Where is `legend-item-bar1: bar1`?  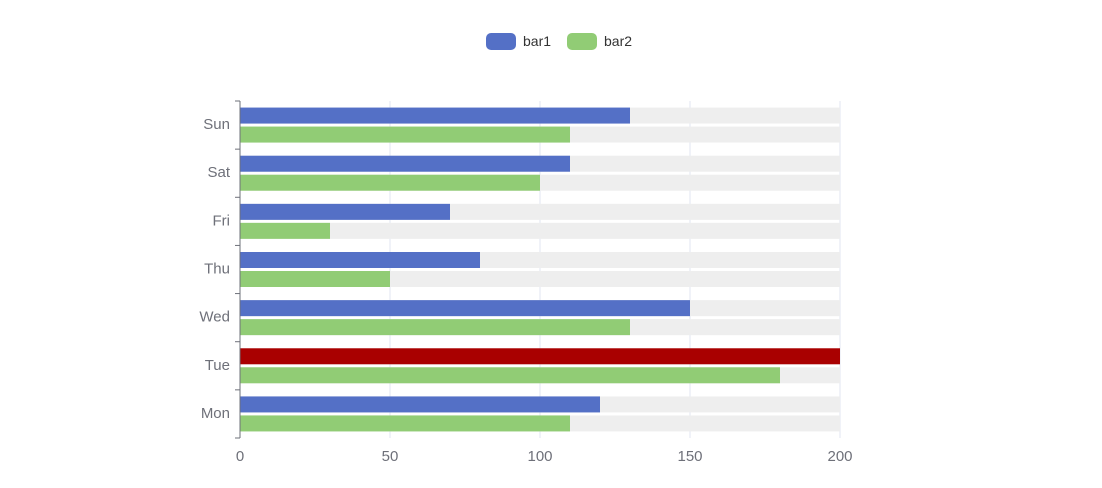 legend-item-bar1: bar1 is located at coordinates (518, 41).